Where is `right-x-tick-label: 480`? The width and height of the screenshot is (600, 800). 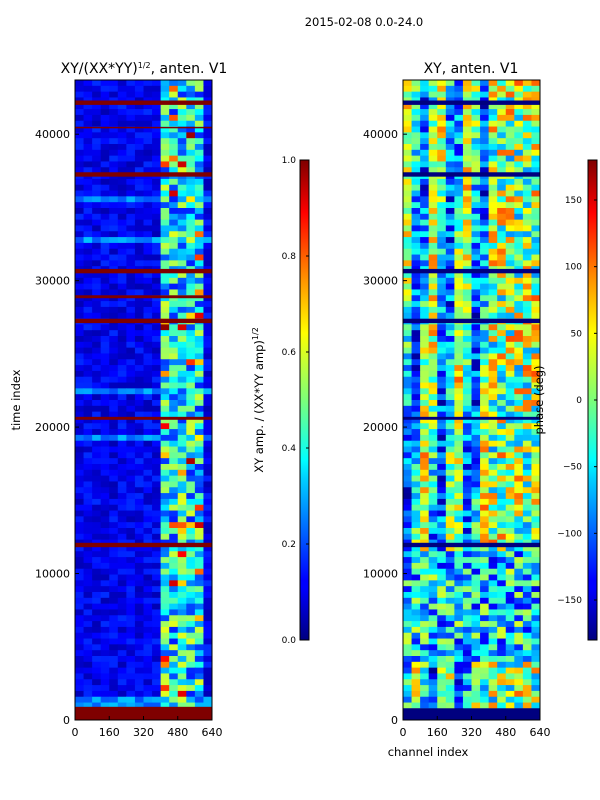
right-x-tick-label: 480 is located at coordinates (505, 732).